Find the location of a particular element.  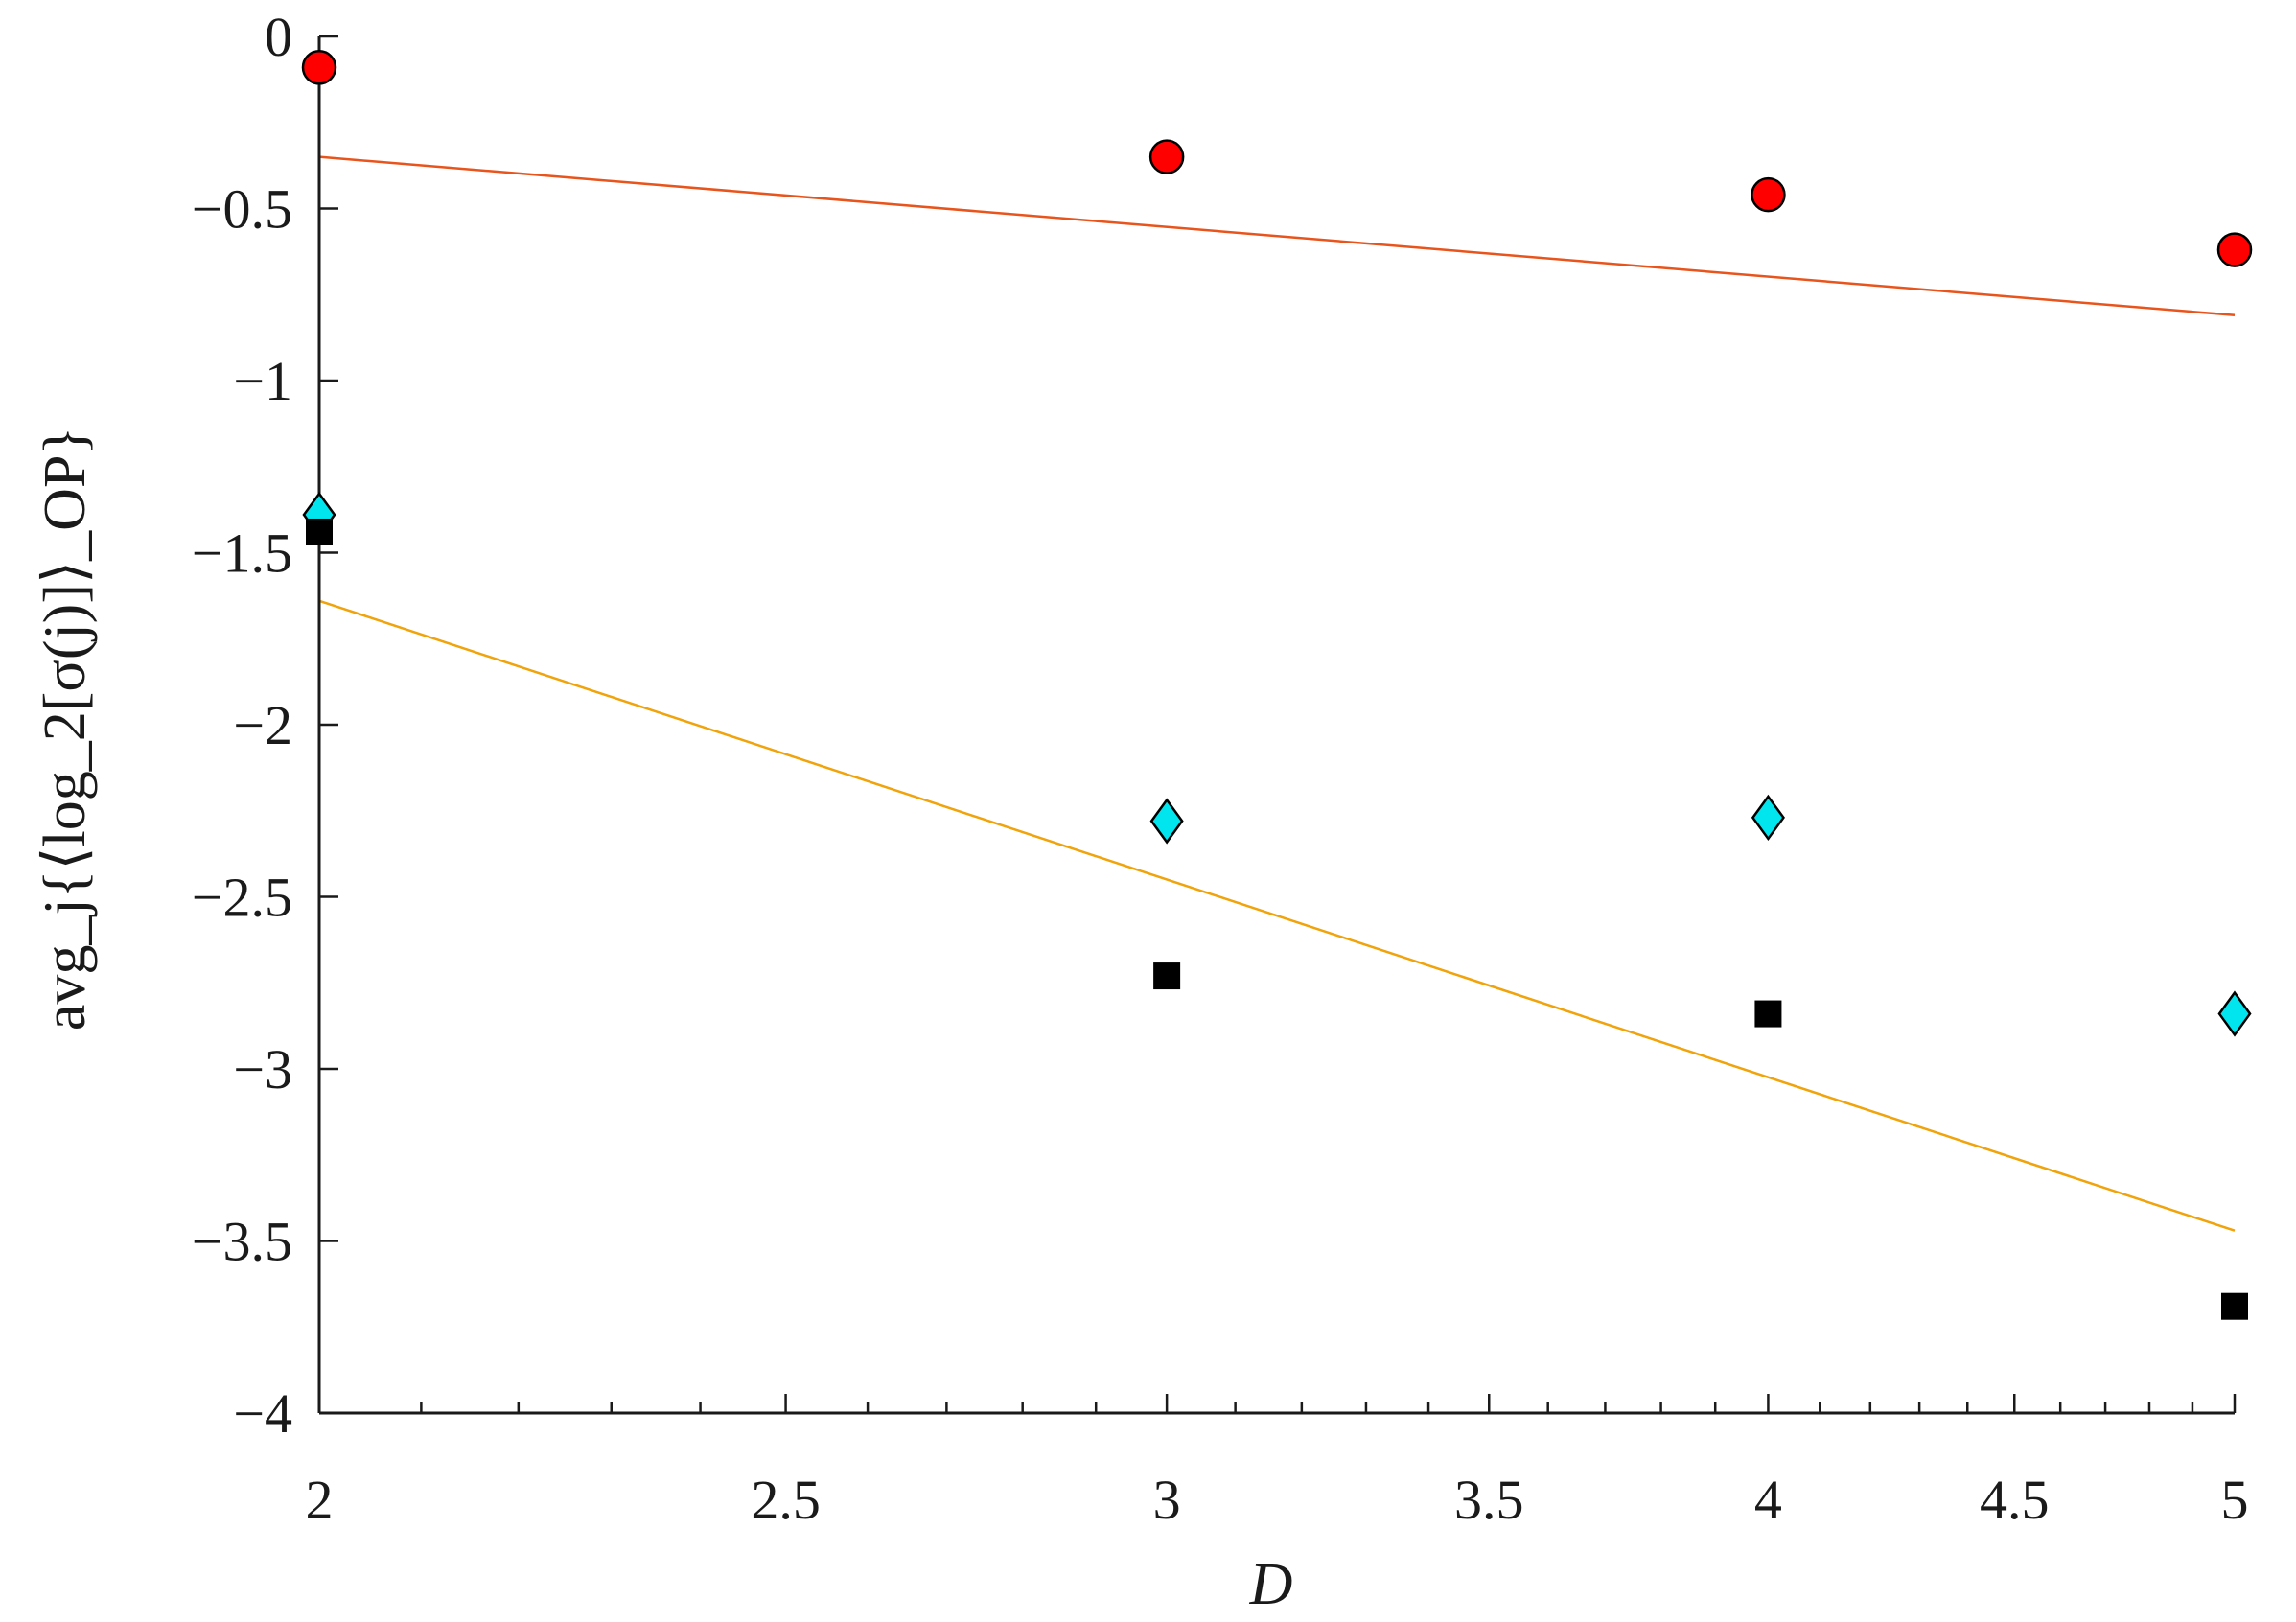

y-tick-label: −1 is located at coordinates (262, 381).